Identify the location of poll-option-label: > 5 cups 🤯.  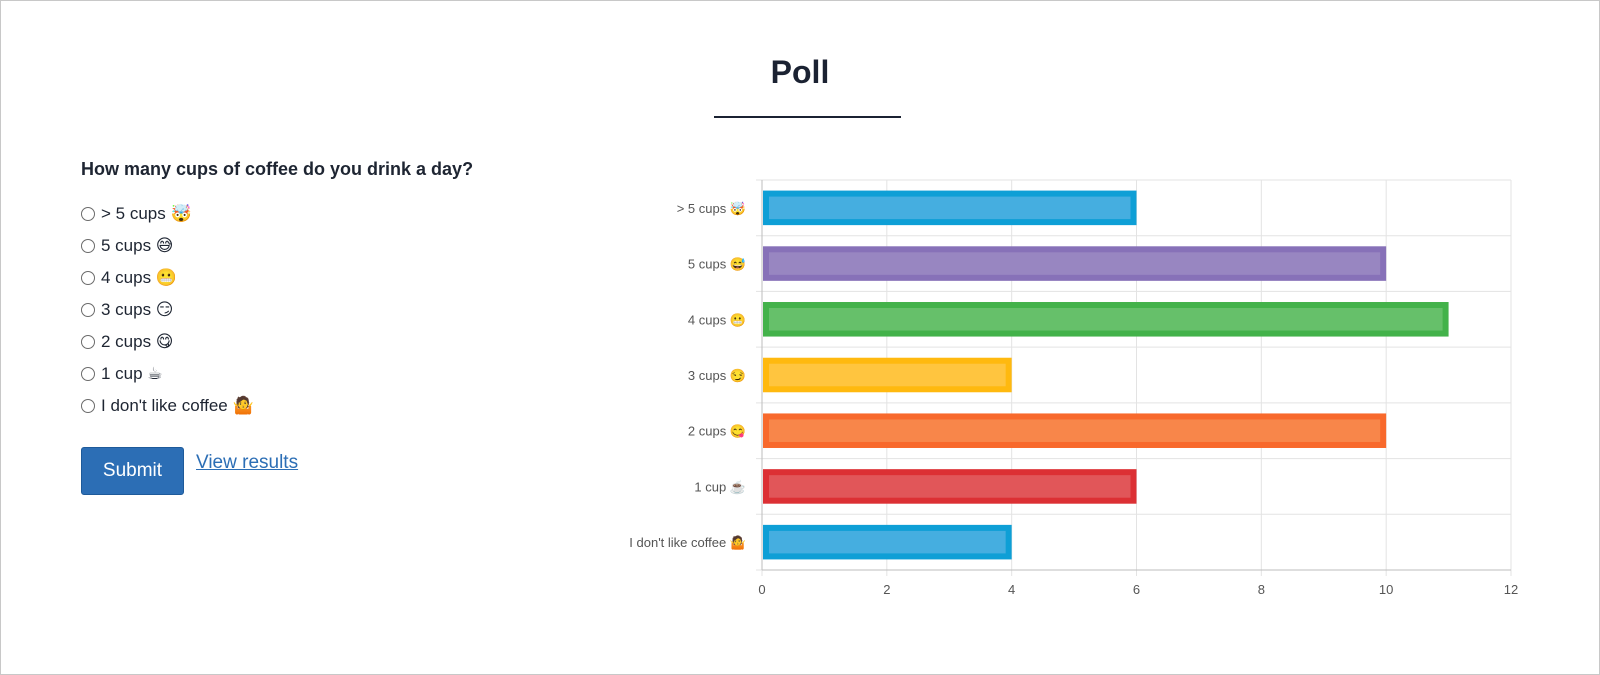
(146, 213).